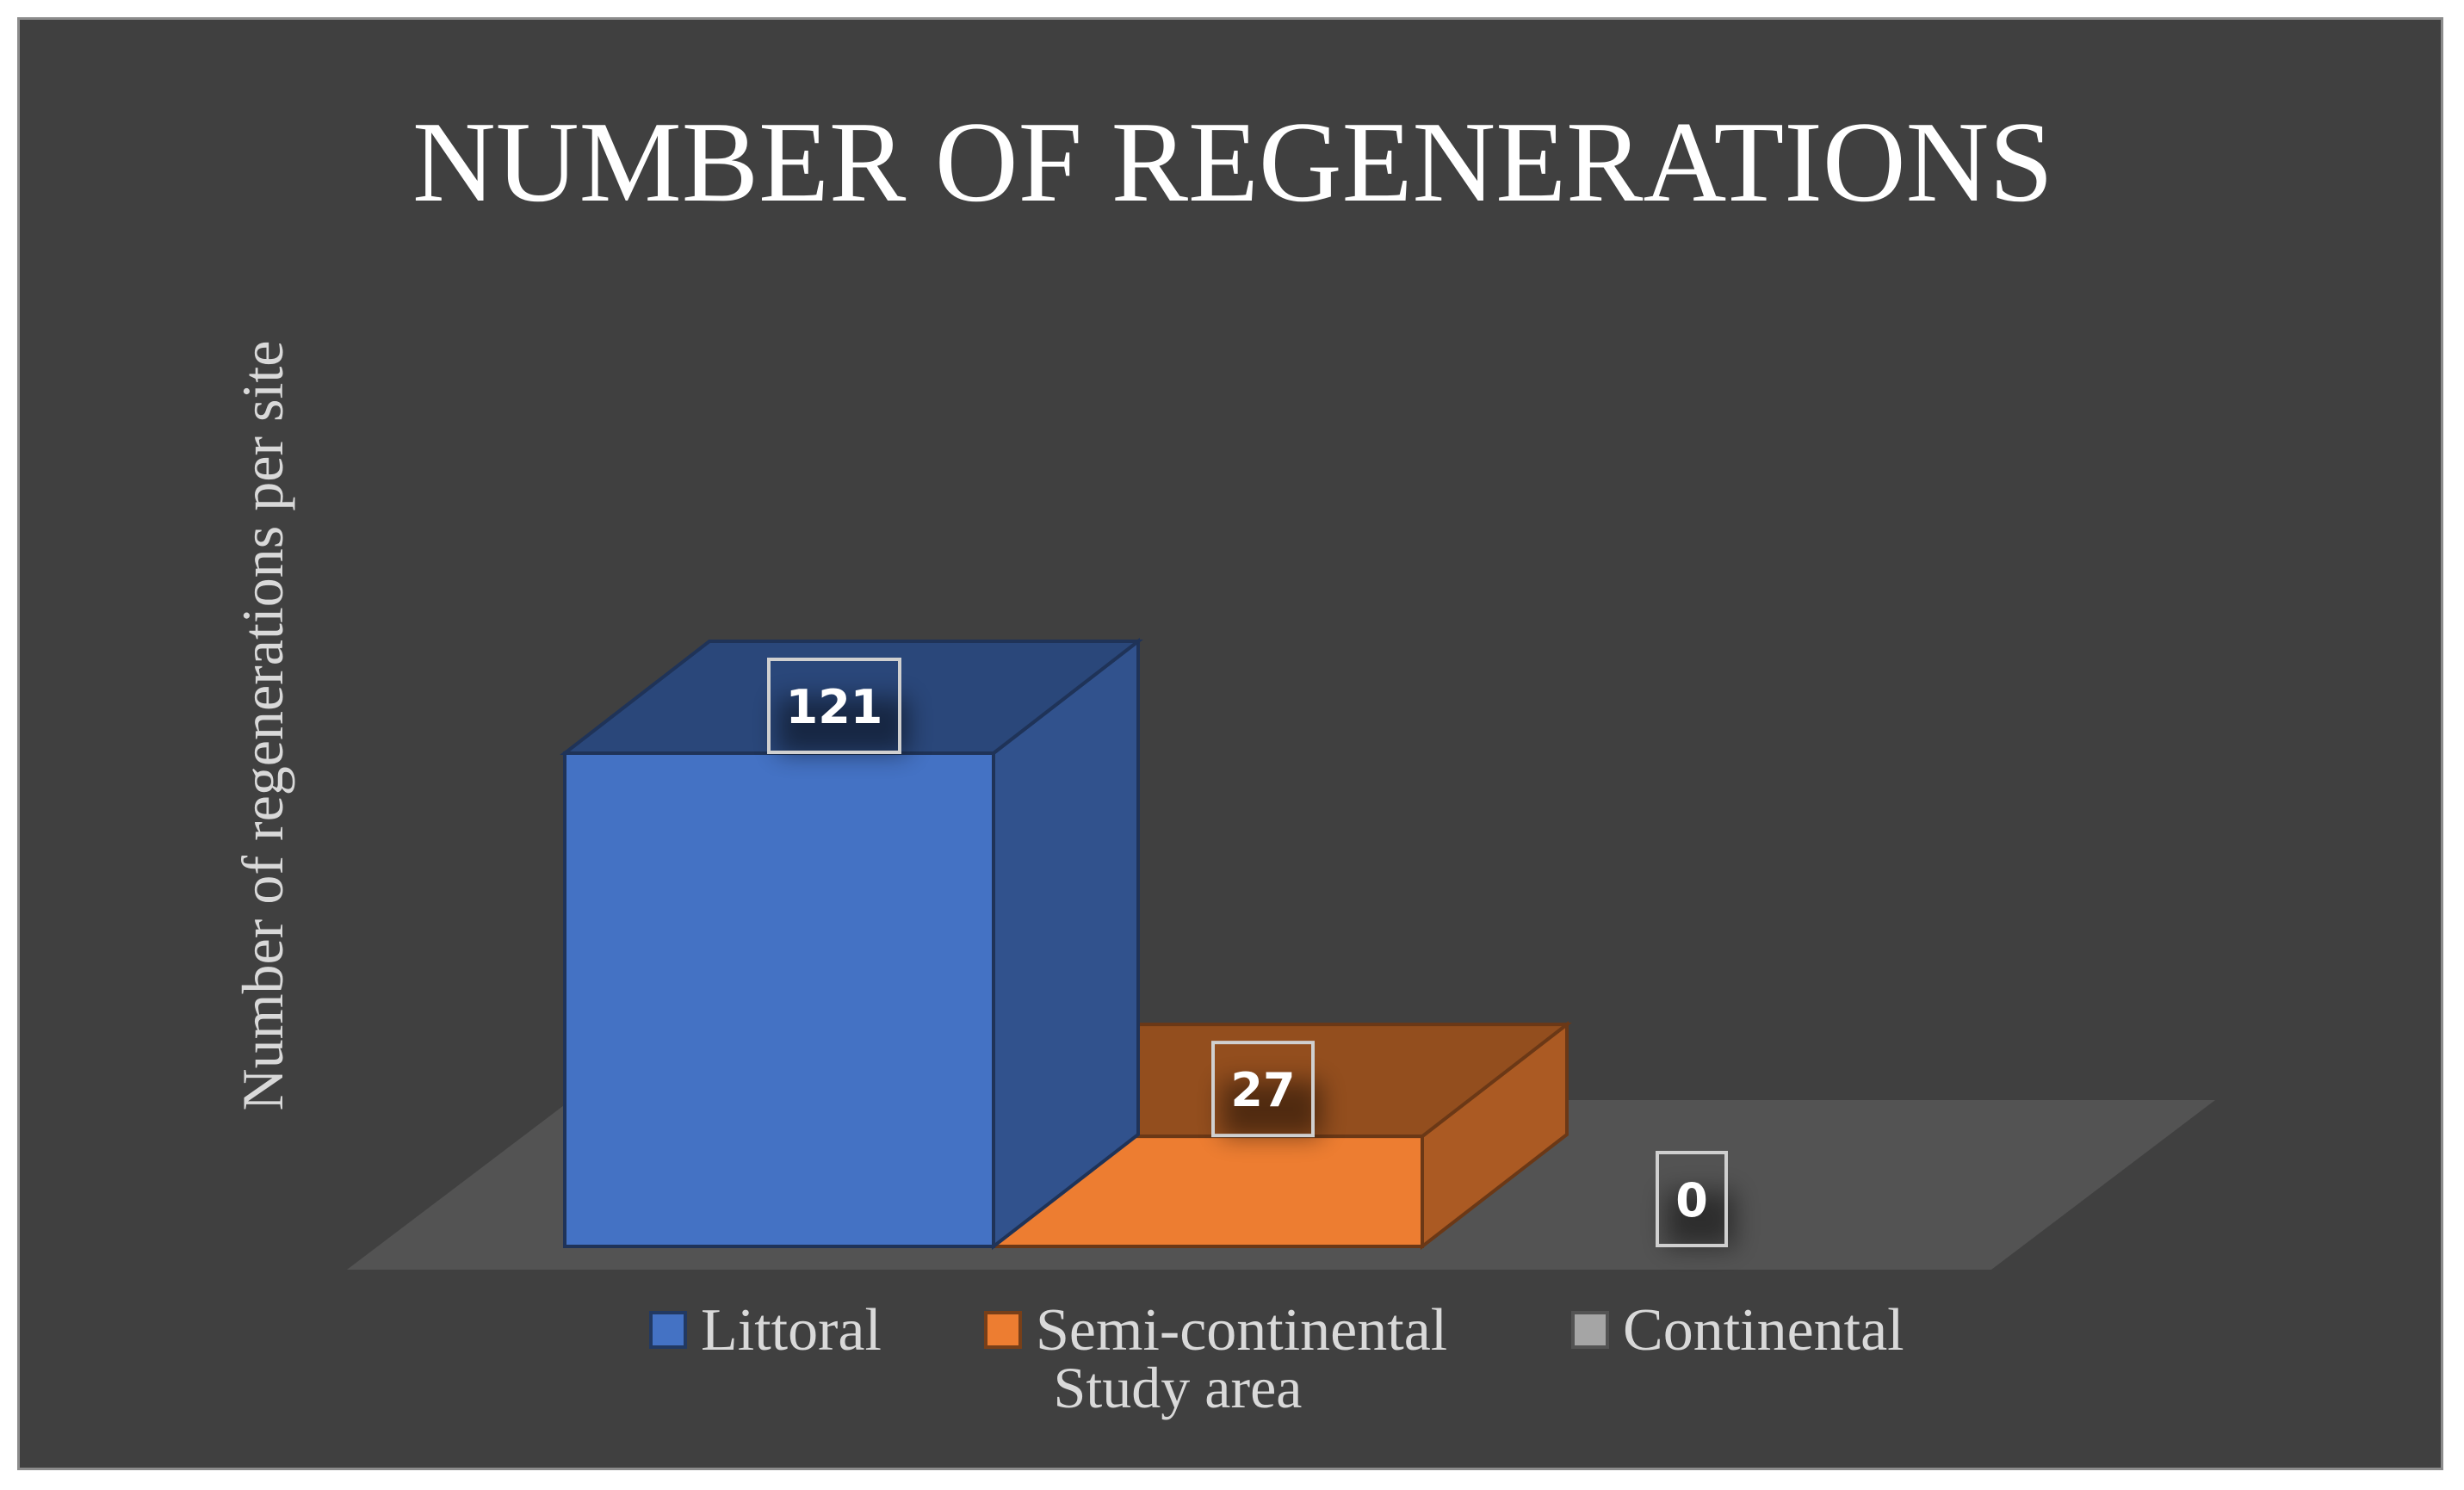  I want to click on data-label-text: 27, so click(1262, 1090).